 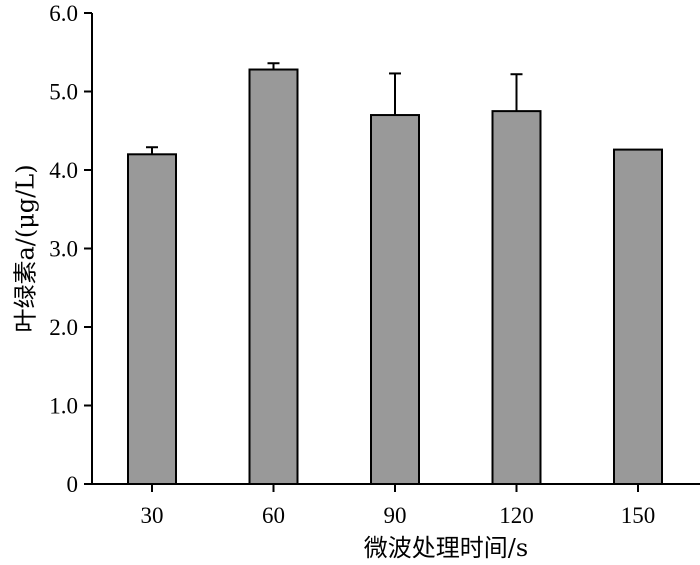 I want to click on x-tick-label: 150, so click(x=638, y=515).